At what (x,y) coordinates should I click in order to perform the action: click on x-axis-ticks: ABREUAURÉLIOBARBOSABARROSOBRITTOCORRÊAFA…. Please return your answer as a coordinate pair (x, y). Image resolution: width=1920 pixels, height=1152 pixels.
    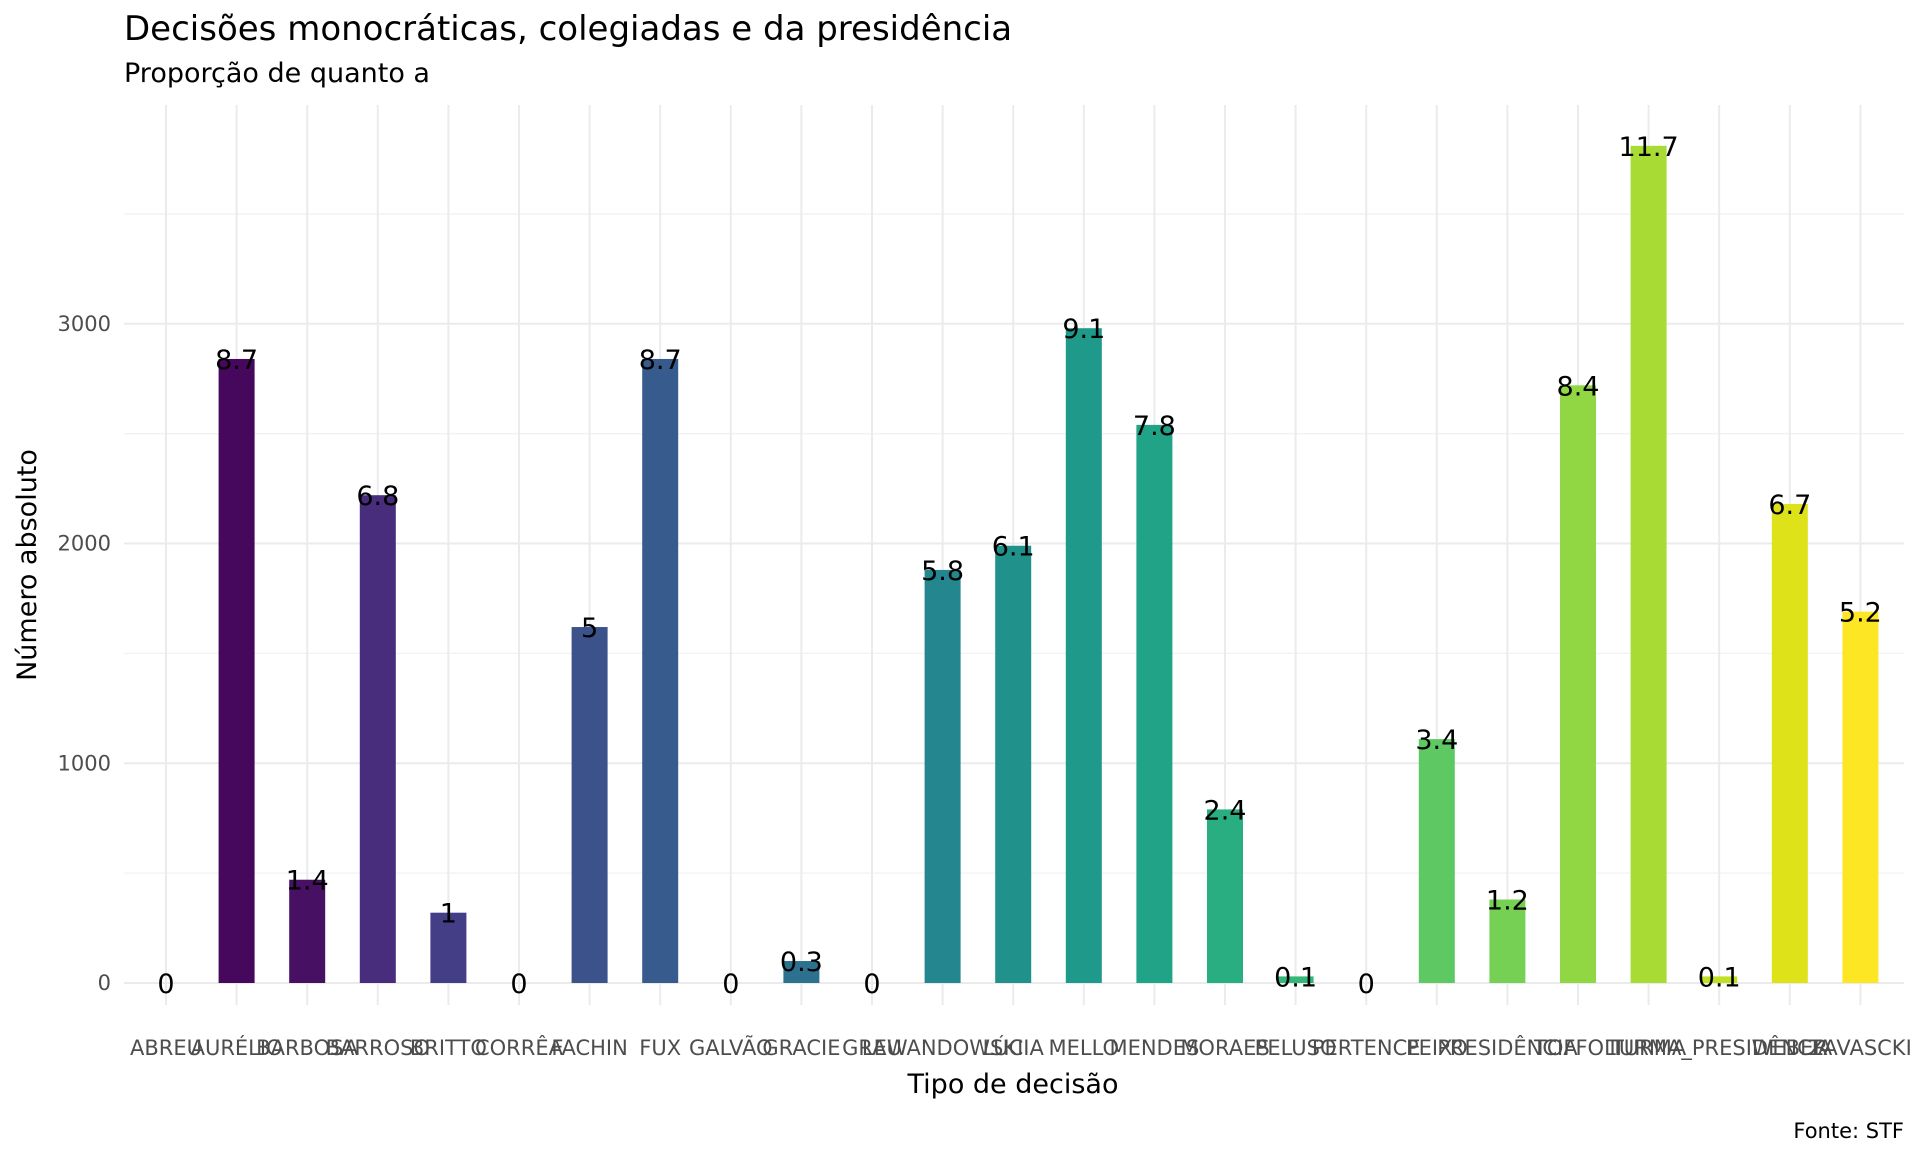
    Looking at the image, I should click on (1021, 1047).